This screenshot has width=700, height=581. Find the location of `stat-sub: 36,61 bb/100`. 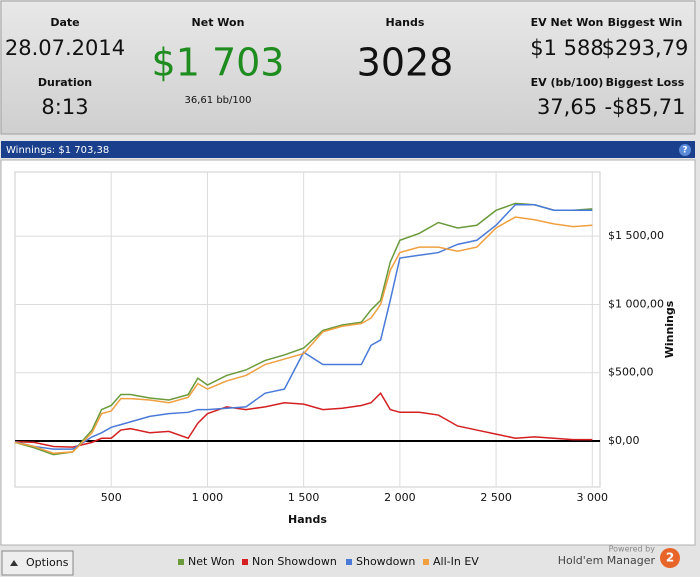

stat-sub: 36,61 bb/100 is located at coordinates (218, 100).